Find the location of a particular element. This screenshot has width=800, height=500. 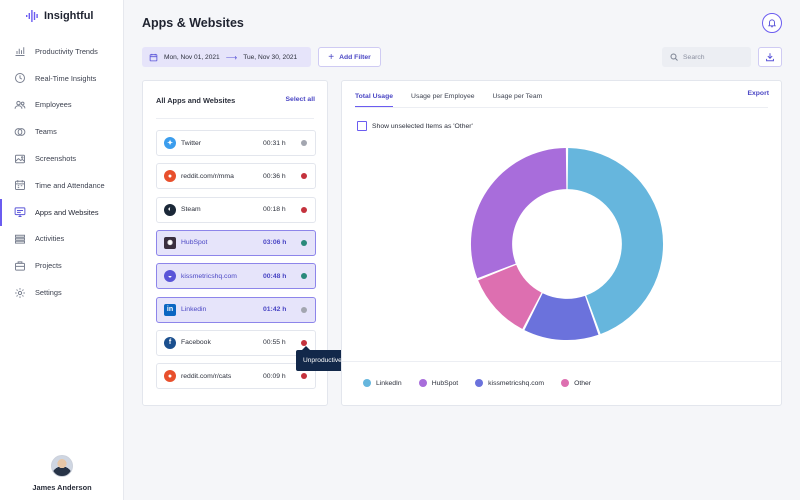

donut-slice-other is located at coordinates (510, 297).